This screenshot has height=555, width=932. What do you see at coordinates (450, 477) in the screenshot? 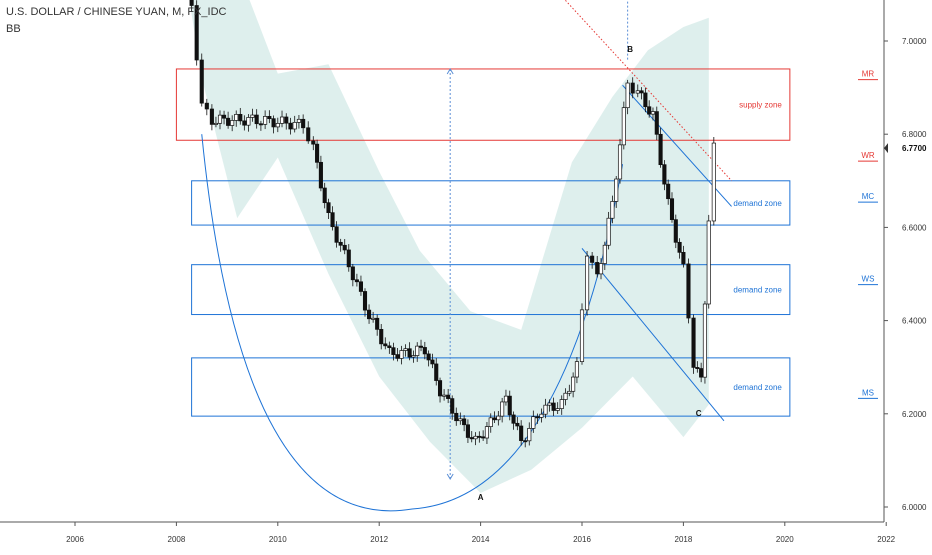
I see `measure-arrow-down` at bounding box center [450, 477].